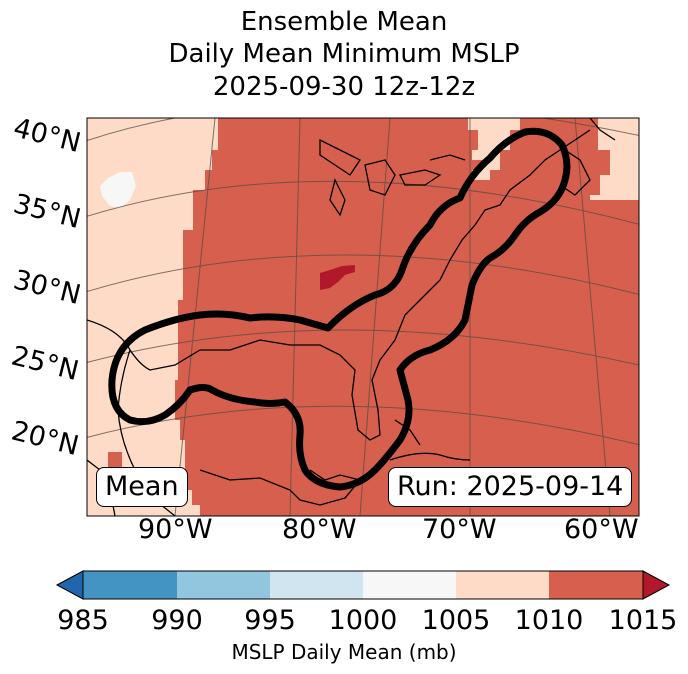 The width and height of the screenshot is (688, 674). I want to click on colorbar-tick-985: 985, so click(83, 620).